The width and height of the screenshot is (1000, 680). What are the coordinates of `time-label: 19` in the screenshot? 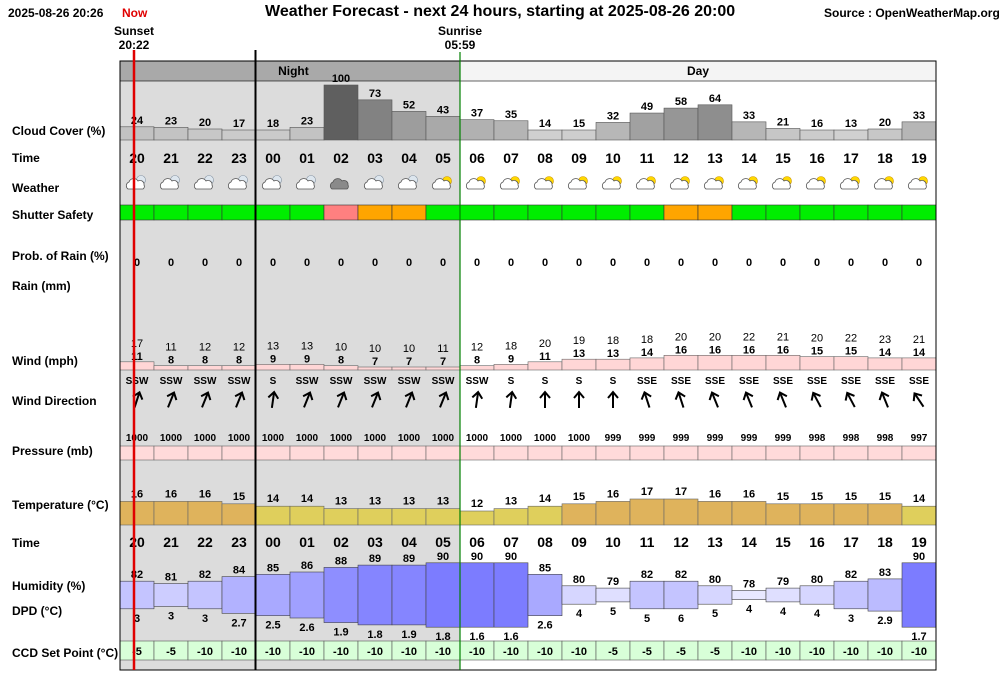 It's located at (919, 158).